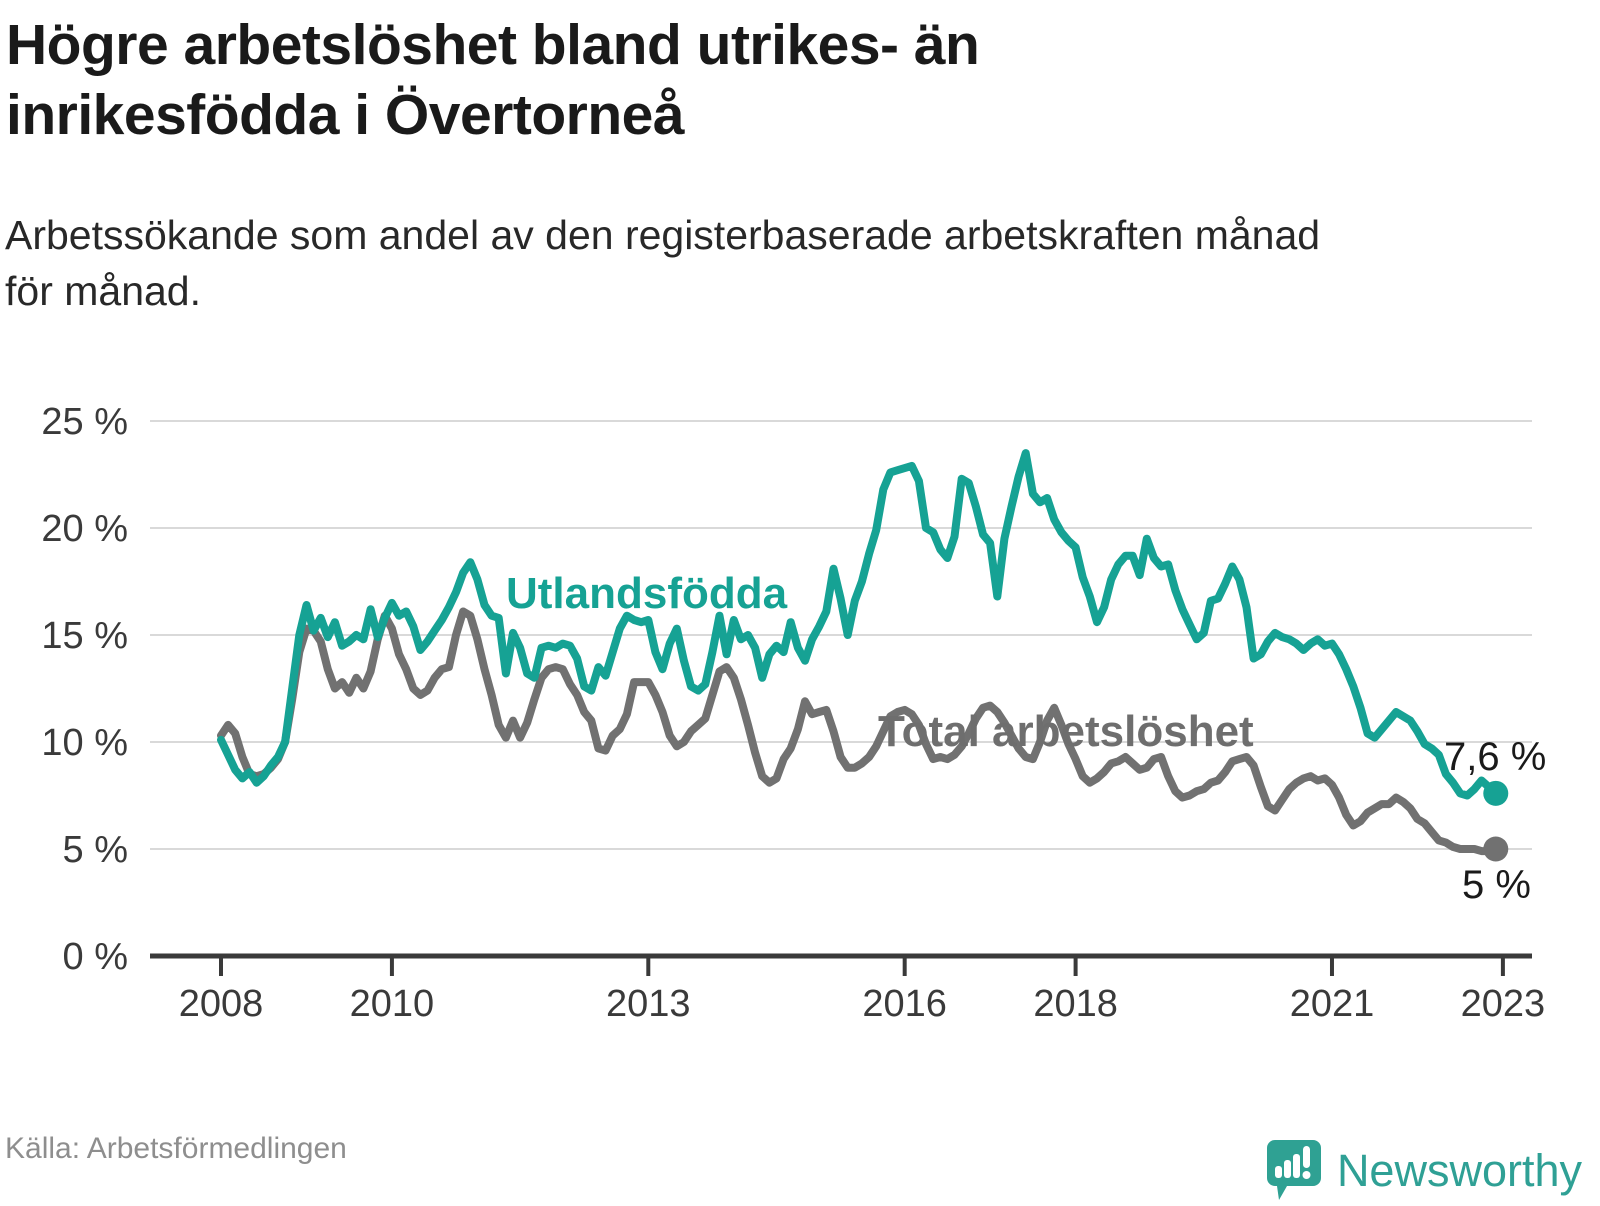 This screenshot has height=1206, width=1600. Describe the element at coordinates (1306, 1157) in the screenshot. I see `exclamation-stem` at that location.